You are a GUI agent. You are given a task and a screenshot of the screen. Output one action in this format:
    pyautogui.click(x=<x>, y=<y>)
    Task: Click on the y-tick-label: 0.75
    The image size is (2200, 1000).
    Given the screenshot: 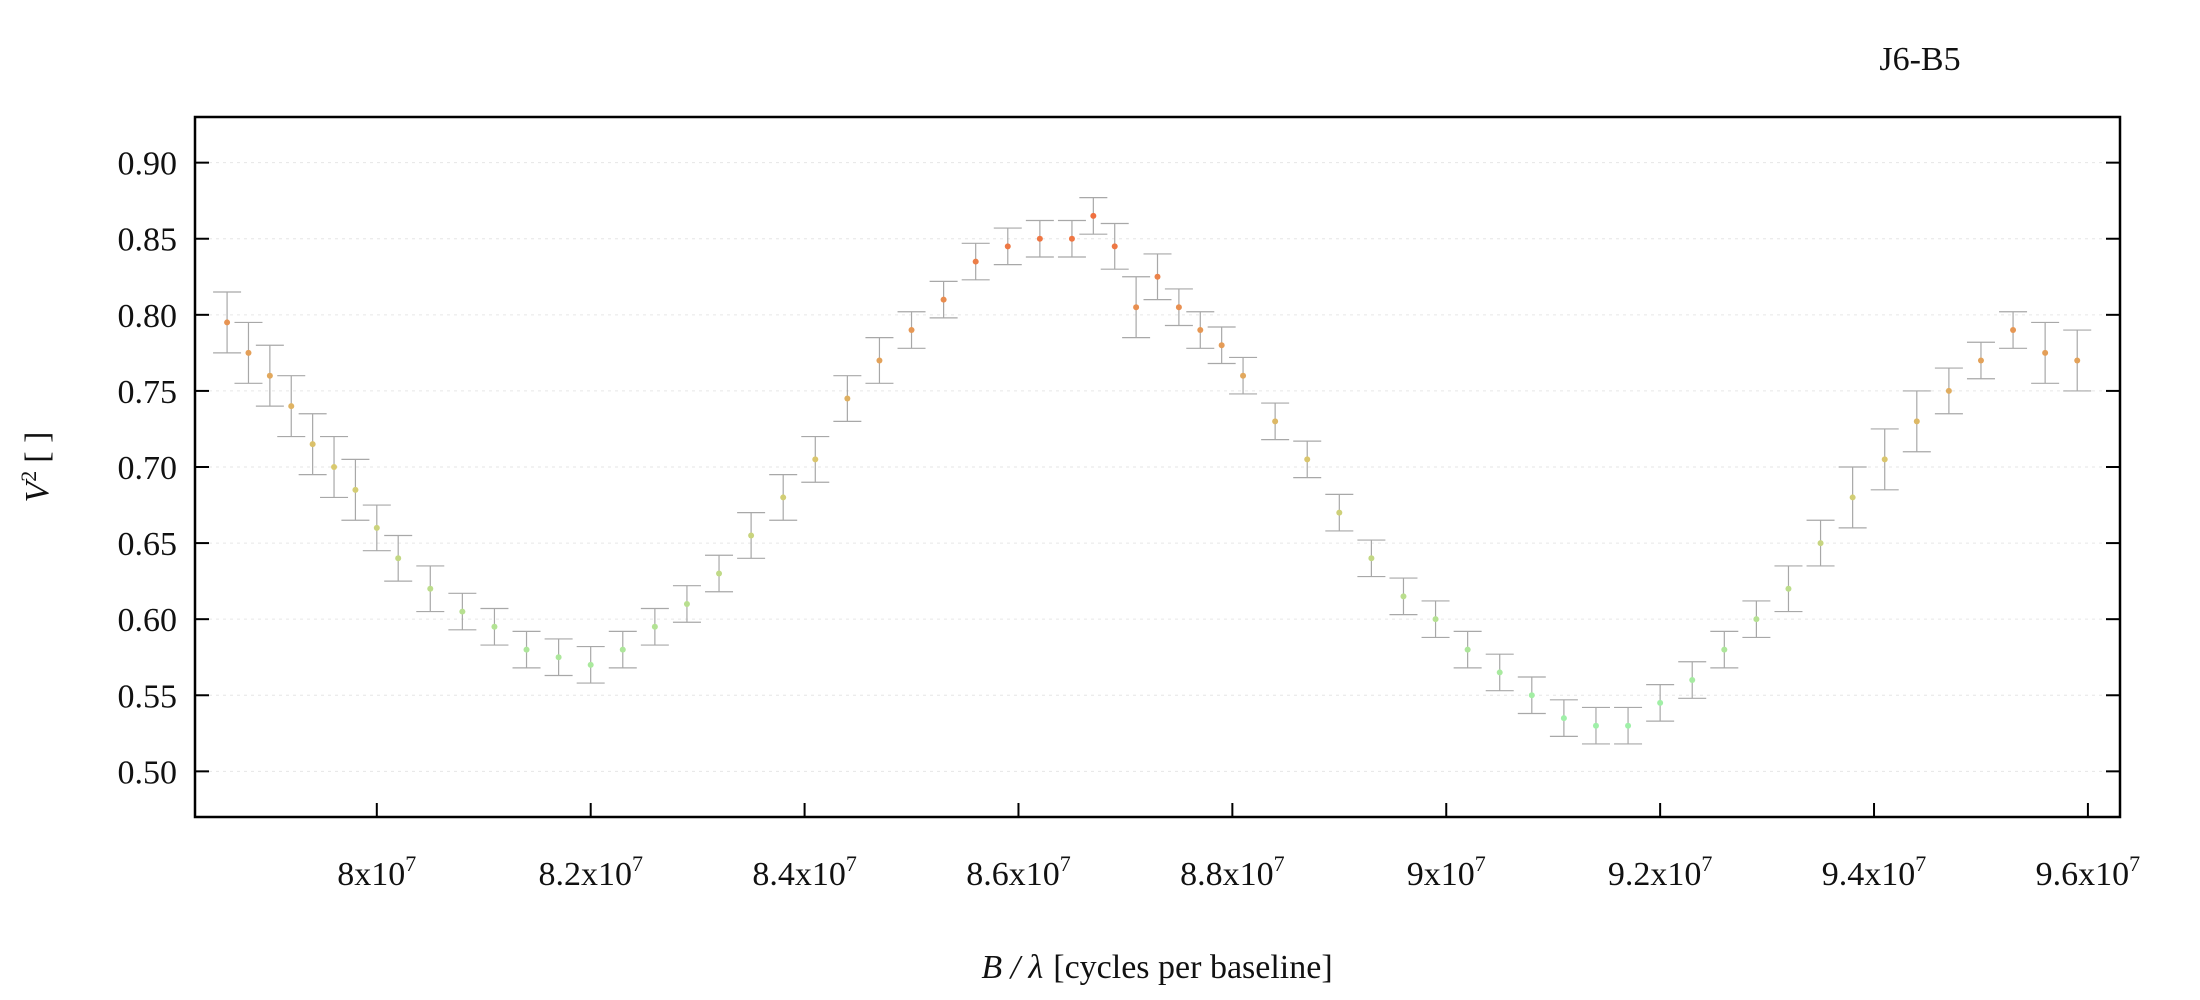 What is the action you would take?
    pyautogui.click(x=148, y=392)
    